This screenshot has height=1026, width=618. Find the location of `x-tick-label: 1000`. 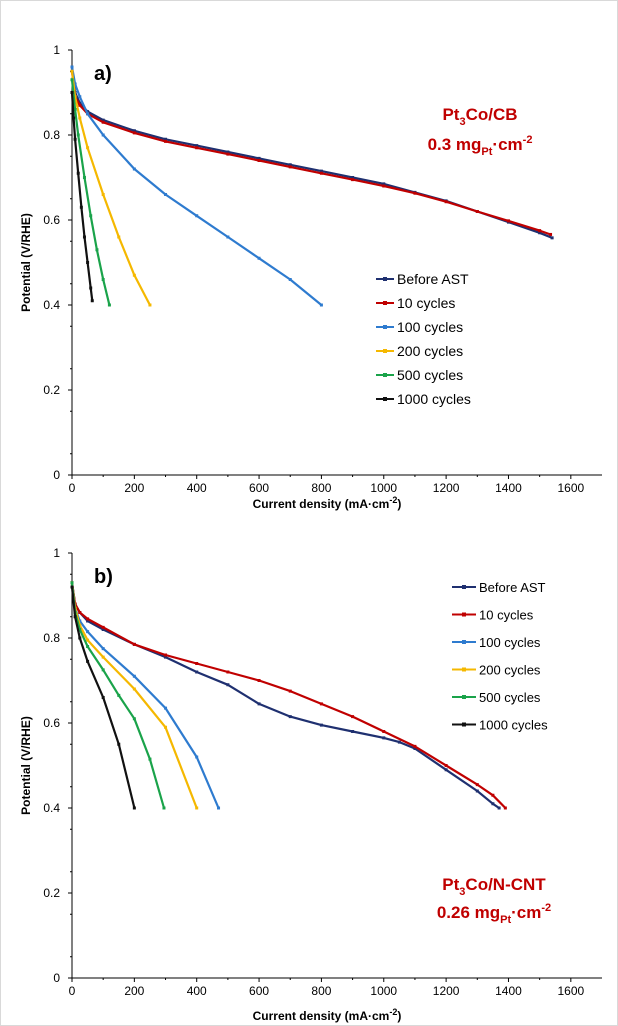

x-tick-label: 1000 is located at coordinates (383, 488).